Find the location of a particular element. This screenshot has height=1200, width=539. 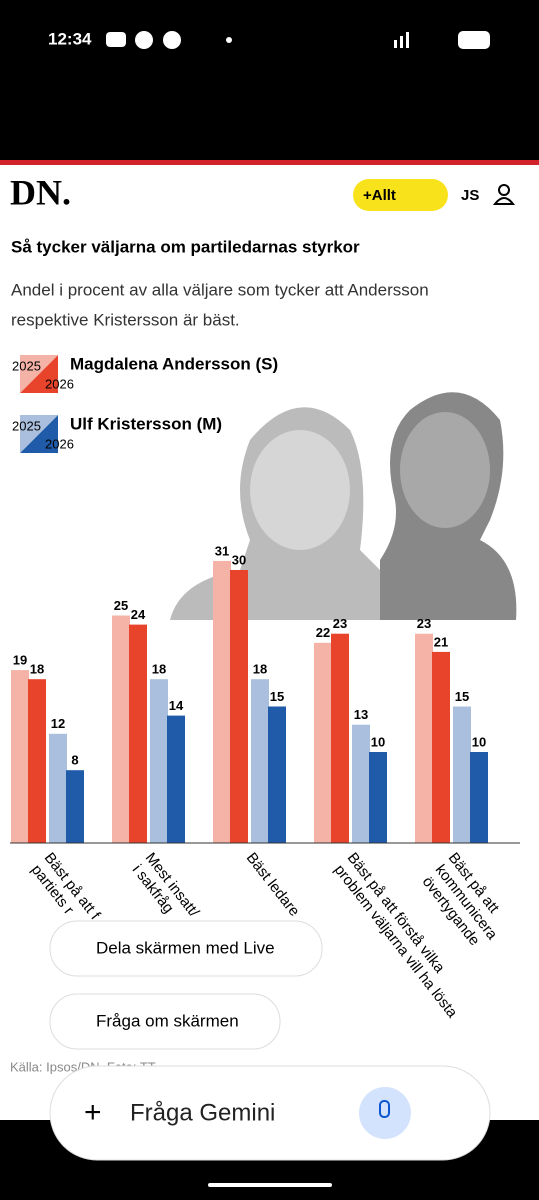

share-button is located at coordinates (186, 948).